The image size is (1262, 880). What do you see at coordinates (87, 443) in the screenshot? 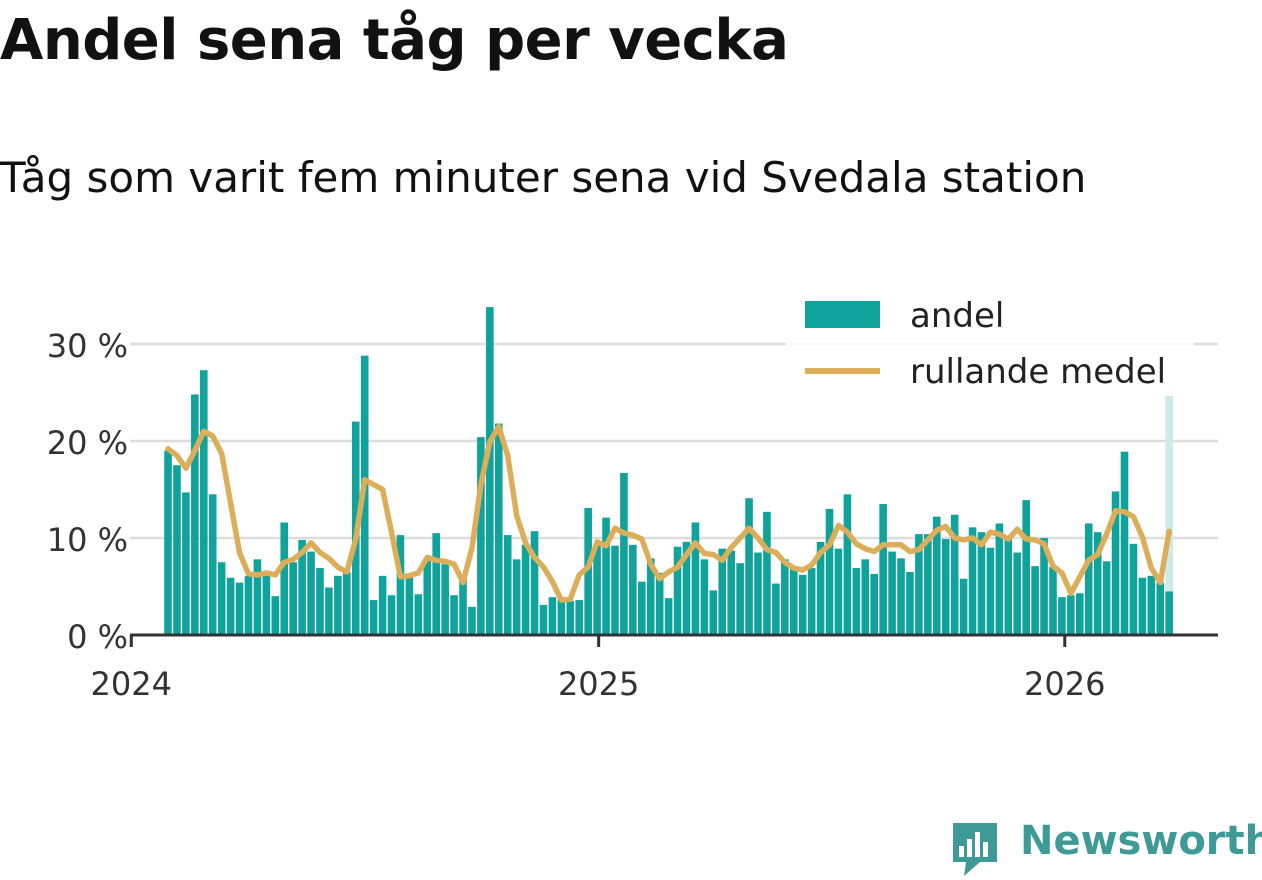
I see `y-tick-label: 20 %` at bounding box center [87, 443].